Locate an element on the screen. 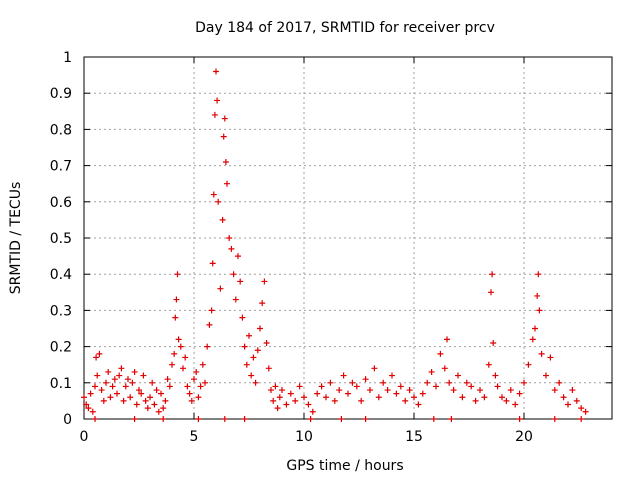 This screenshot has height=480, width=640. y-tick-label: 0.2 is located at coordinates (61, 348).